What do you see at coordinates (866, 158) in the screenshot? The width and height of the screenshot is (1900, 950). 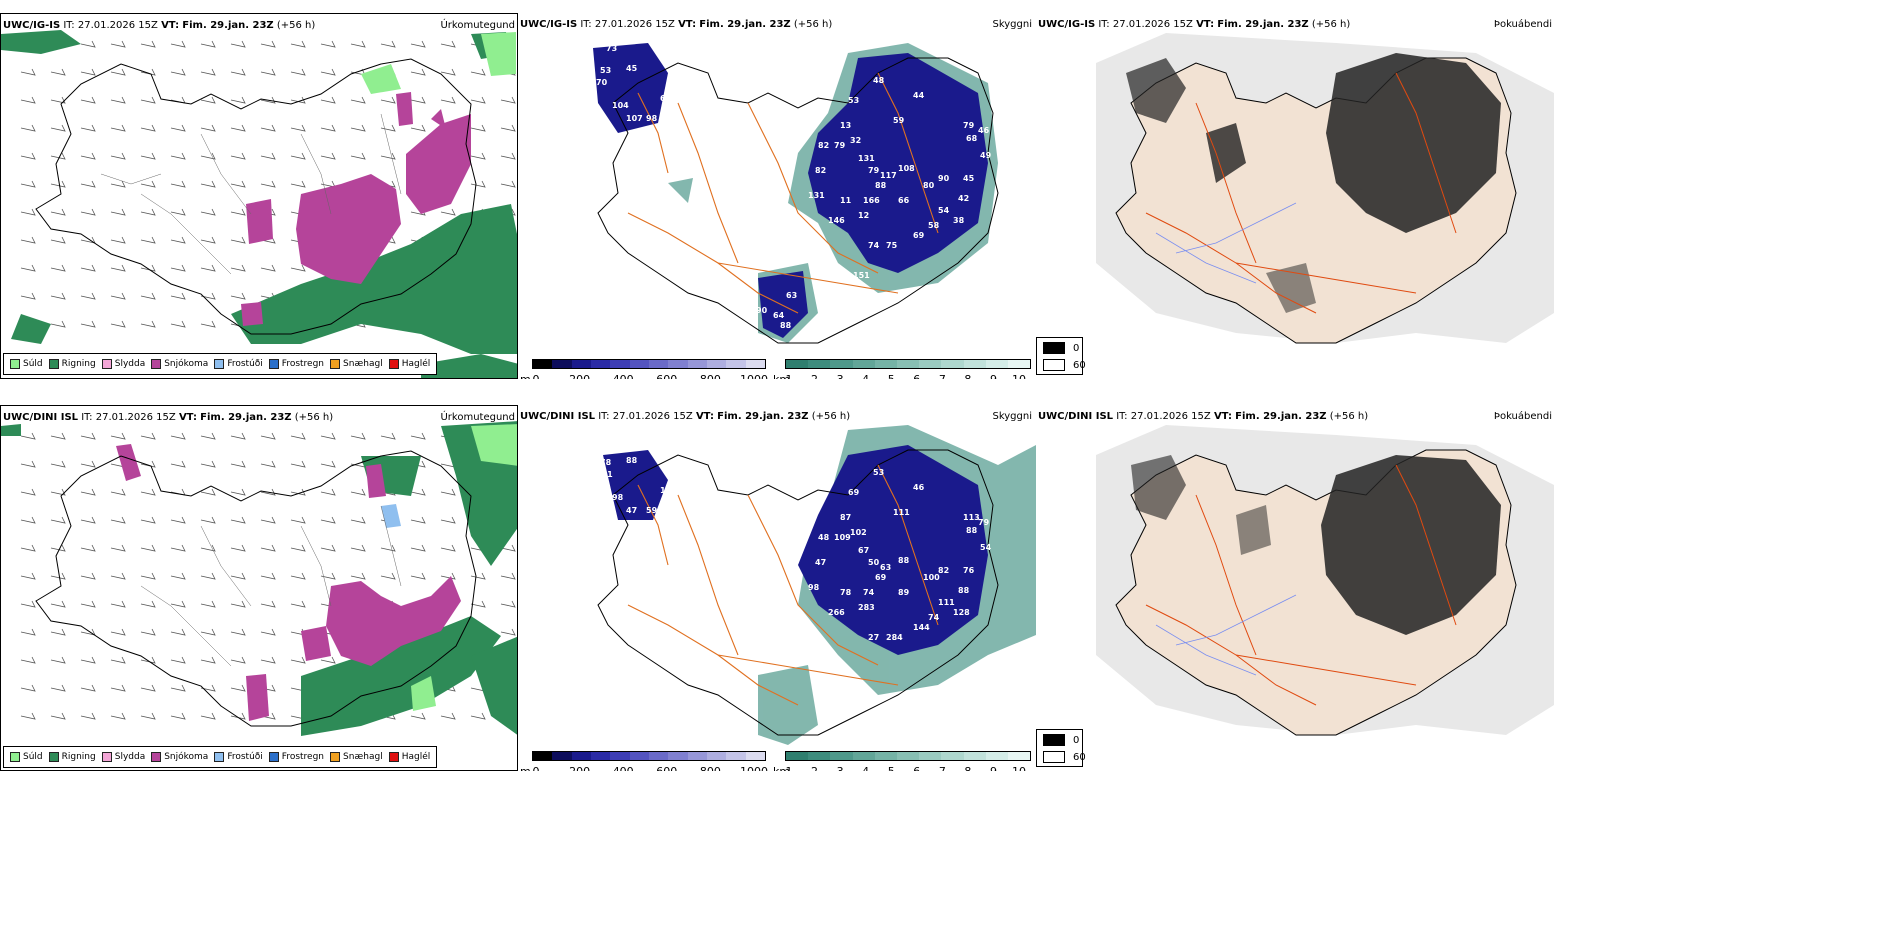 I see `visibility-value-label: 131` at bounding box center [866, 158].